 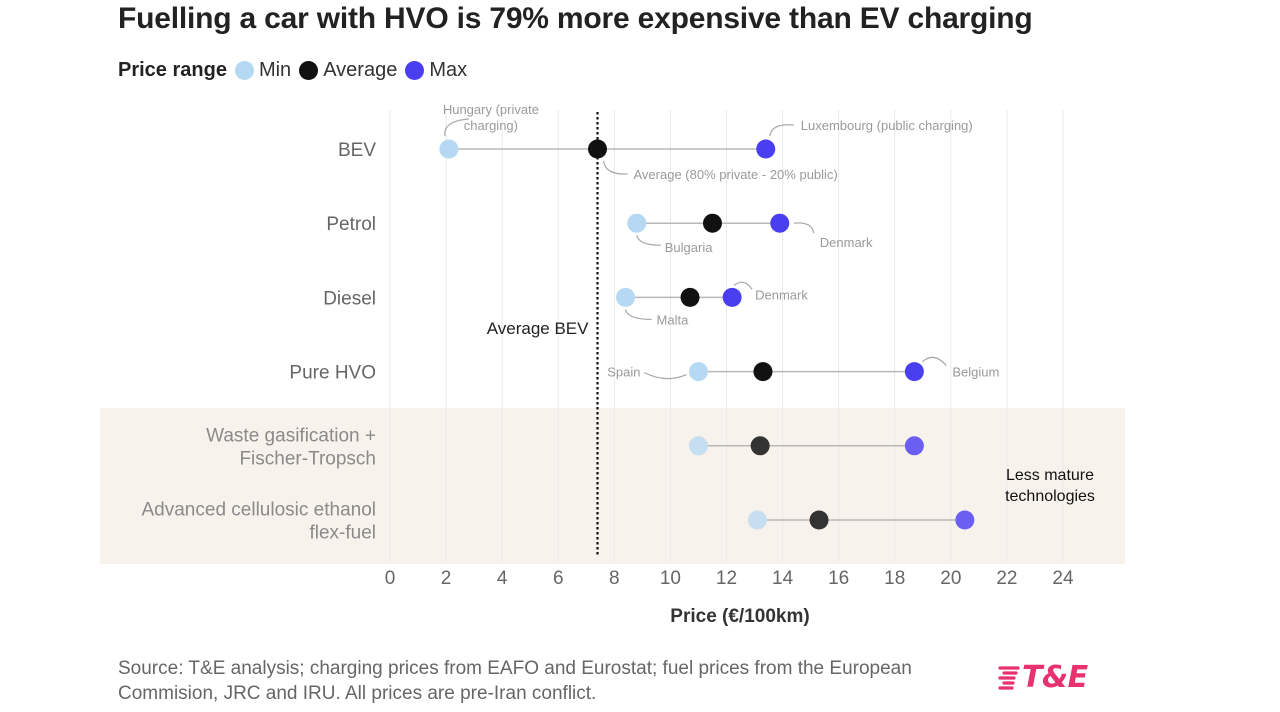 I want to click on logo-text: T&E, so click(x=1055, y=677).